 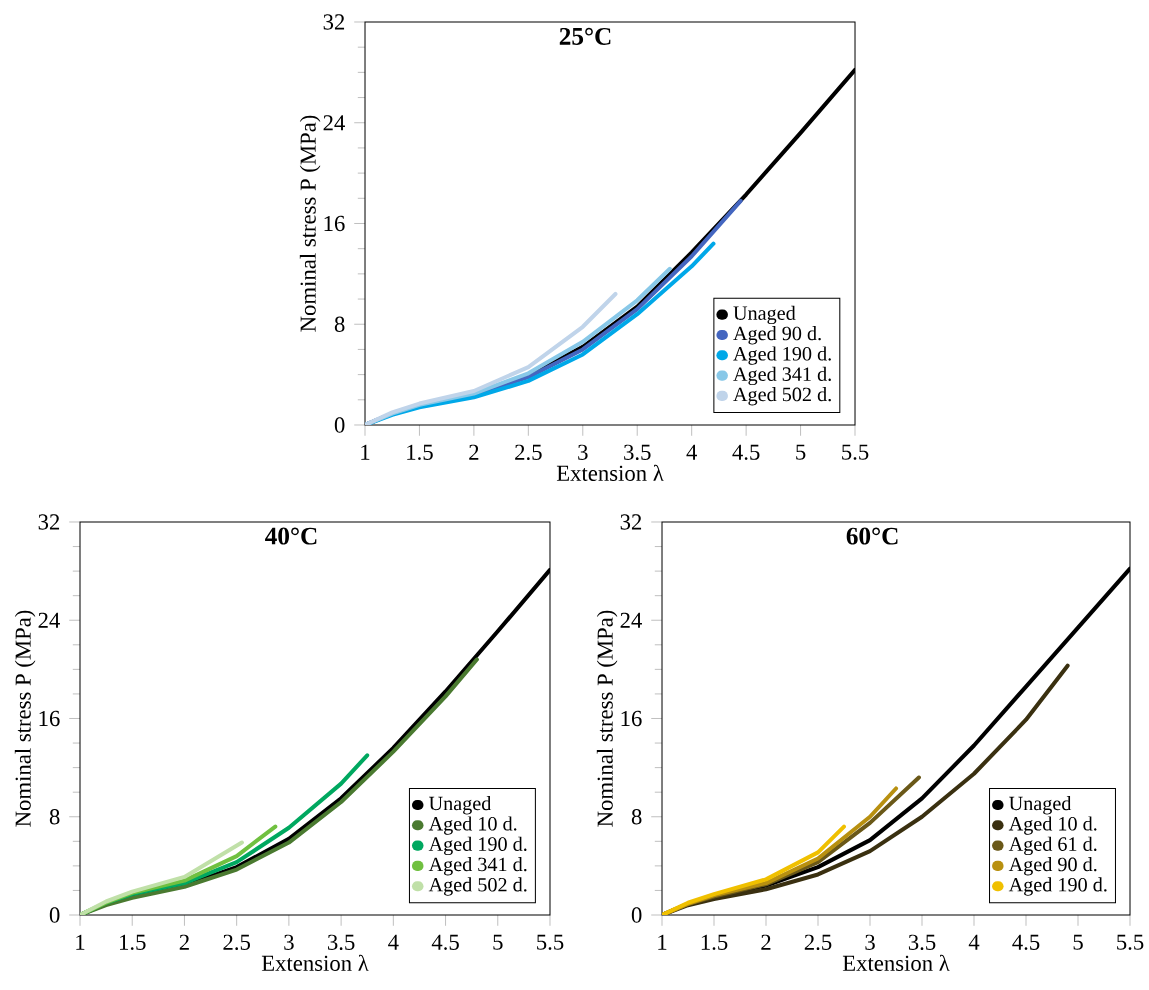 What do you see at coordinates (872, 536) in the screenshot?
I see `chart-title: 60°C` at bounding box center [872, 536].